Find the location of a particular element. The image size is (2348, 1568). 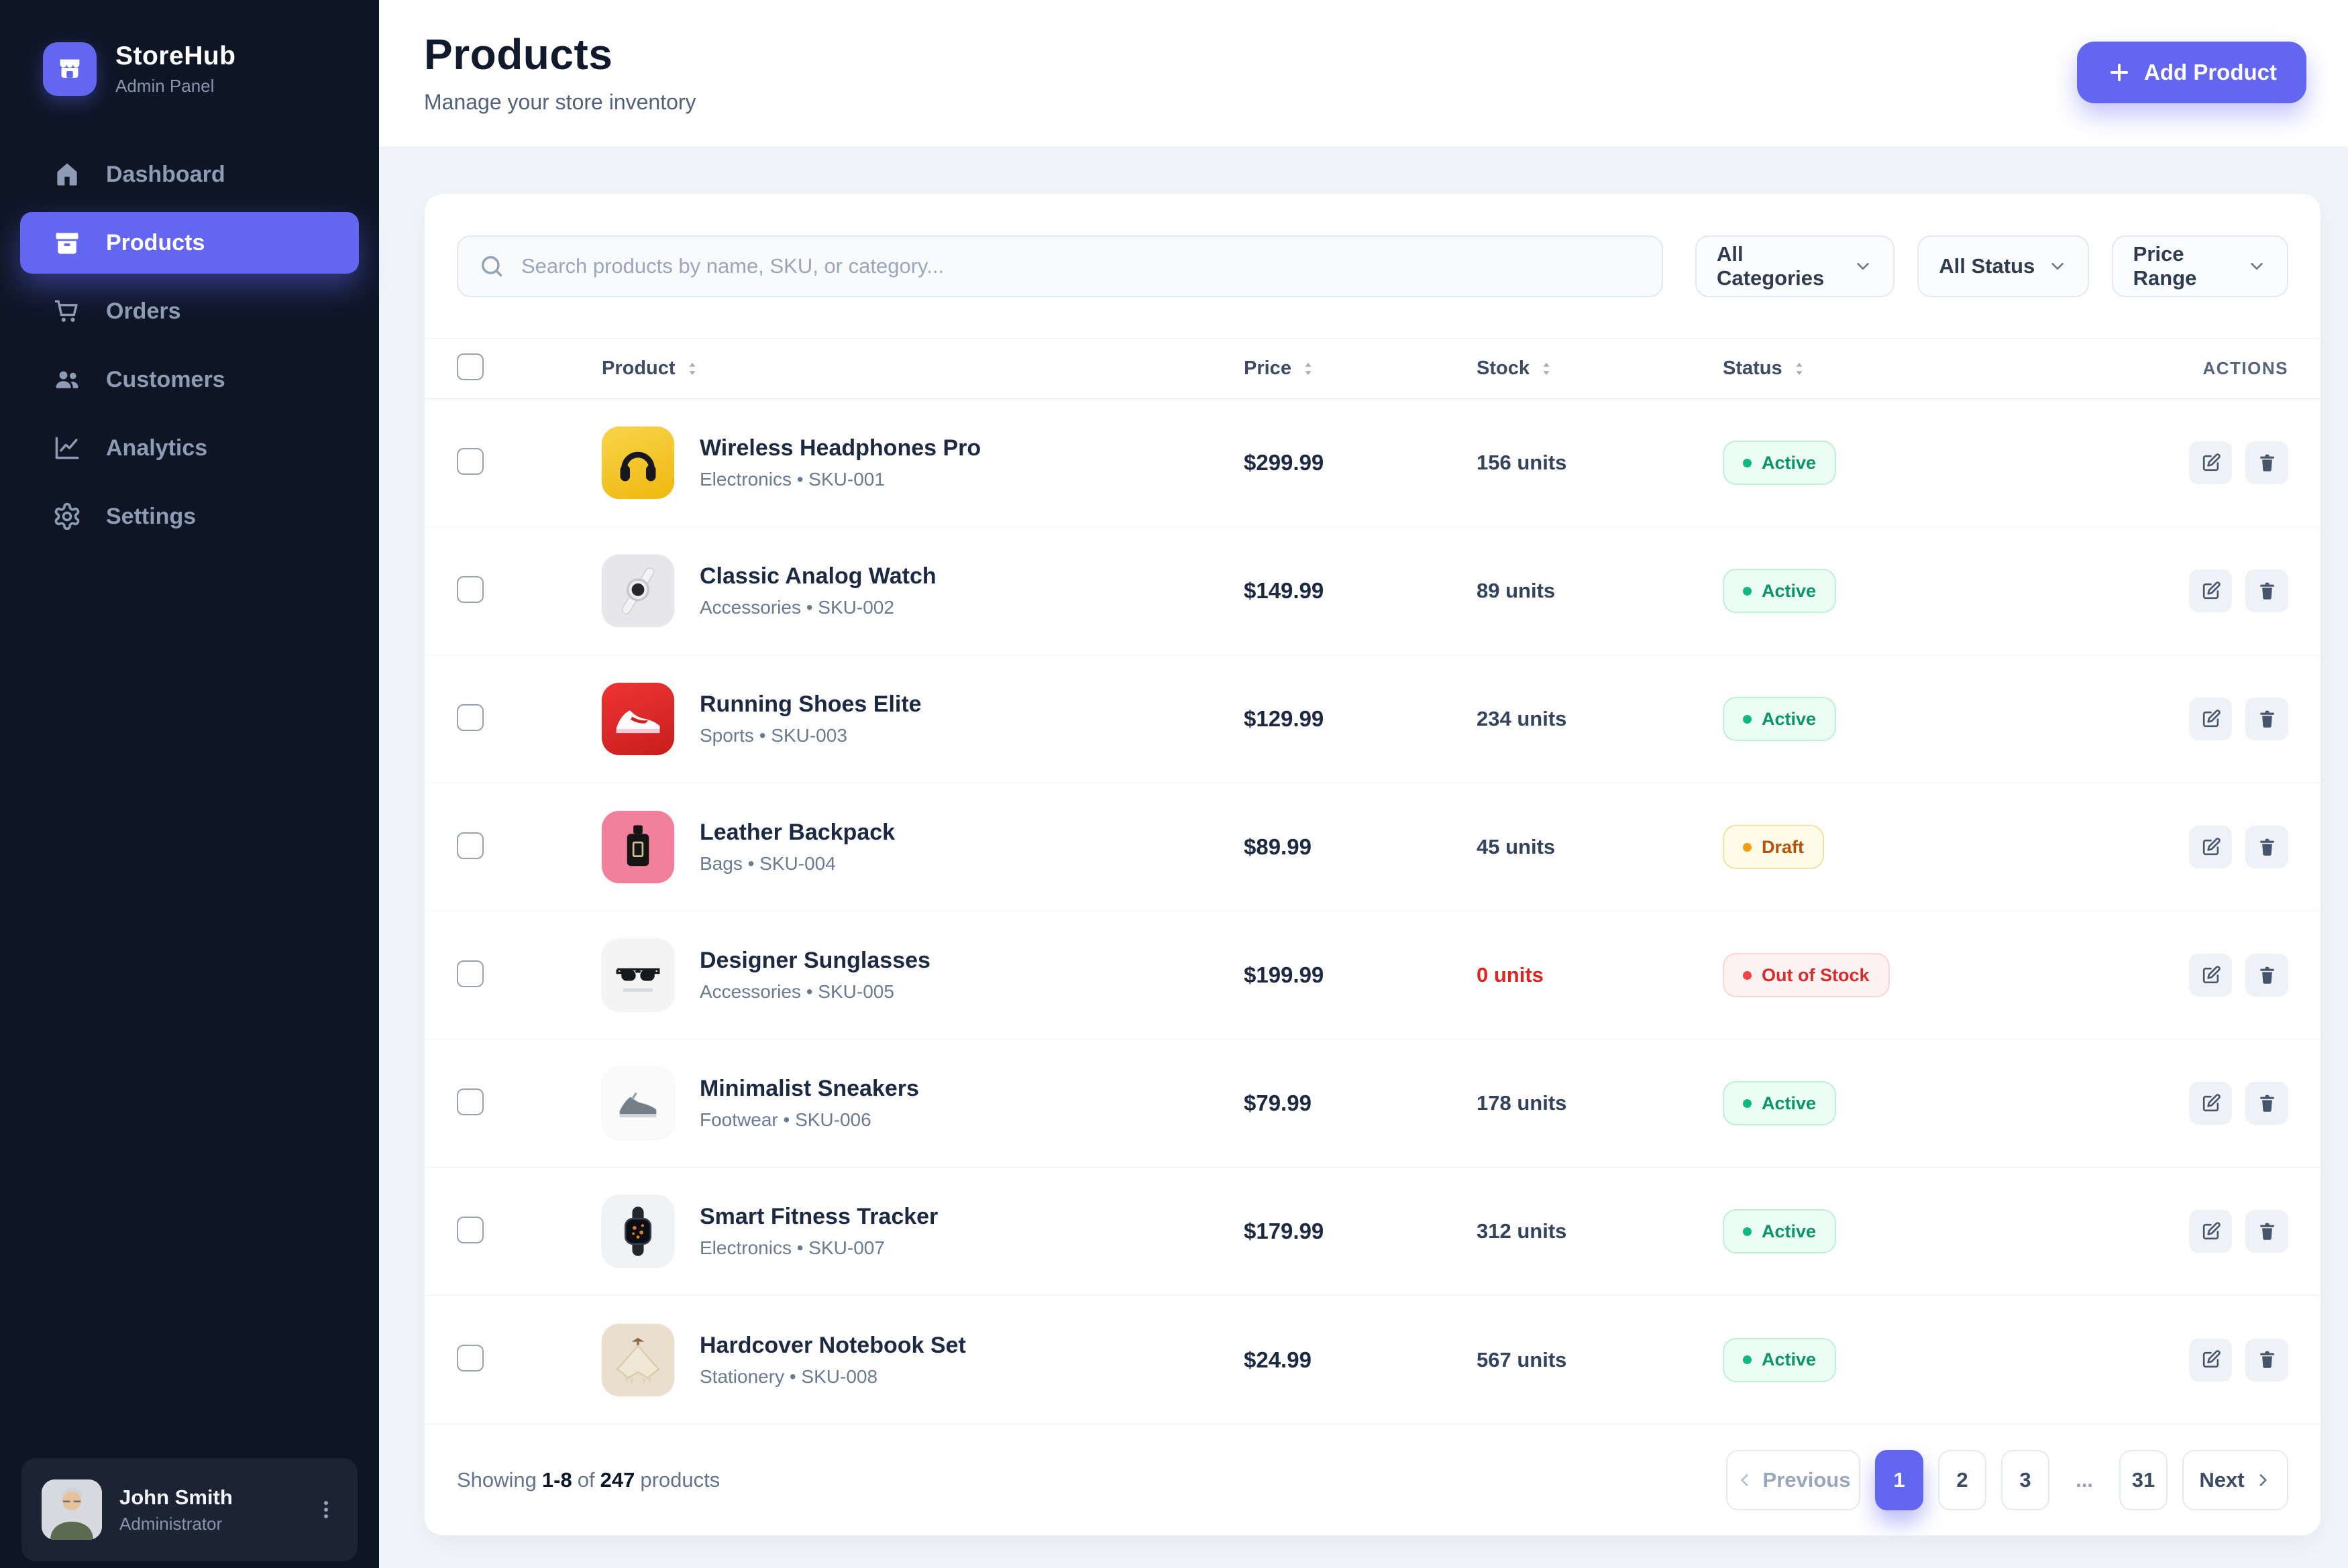

showing-summary: Showing 1-8 of 247 products is located at coordinates (589, 1479).